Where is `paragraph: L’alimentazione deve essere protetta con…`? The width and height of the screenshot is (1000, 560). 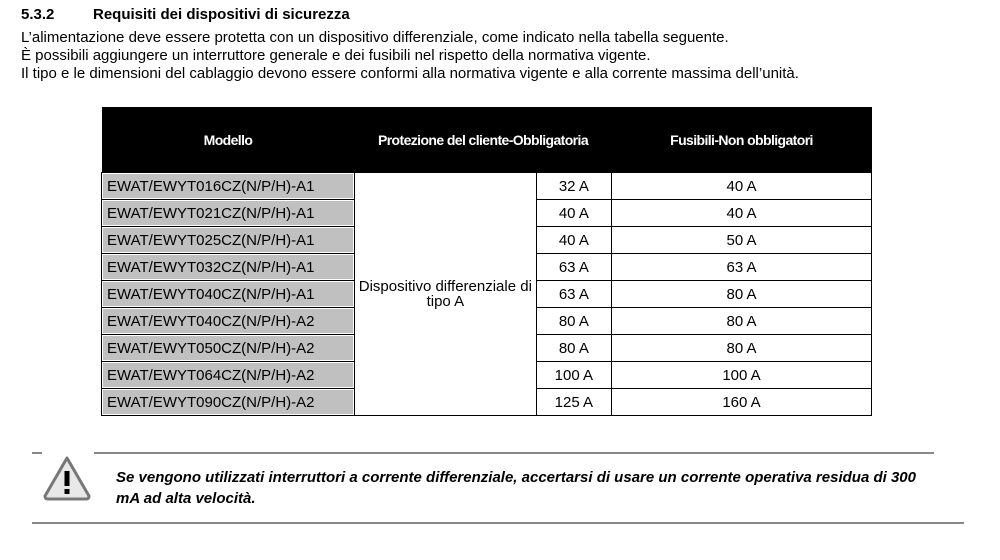 paragraph: L’alimentazione deve essere protetta con… is located at coordinates (375, 37).